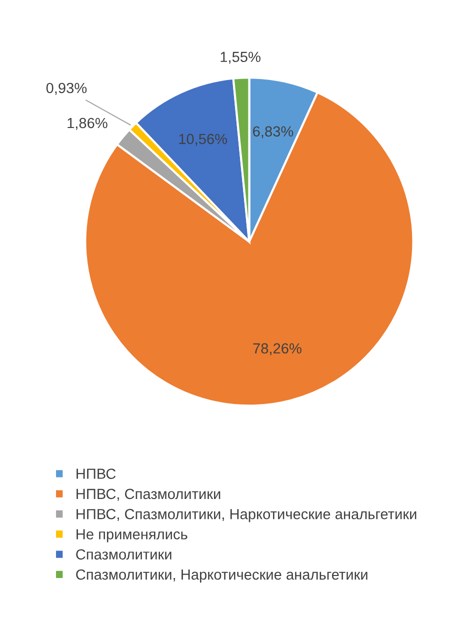 The height and width of the screenshot is (641, 465). What do you see at coordinates (246, 515) in the screenshot?
I see `legend-label: НПВС, Спазмолитики, Наркотические анальгетики` at bounding box center [246, 515].